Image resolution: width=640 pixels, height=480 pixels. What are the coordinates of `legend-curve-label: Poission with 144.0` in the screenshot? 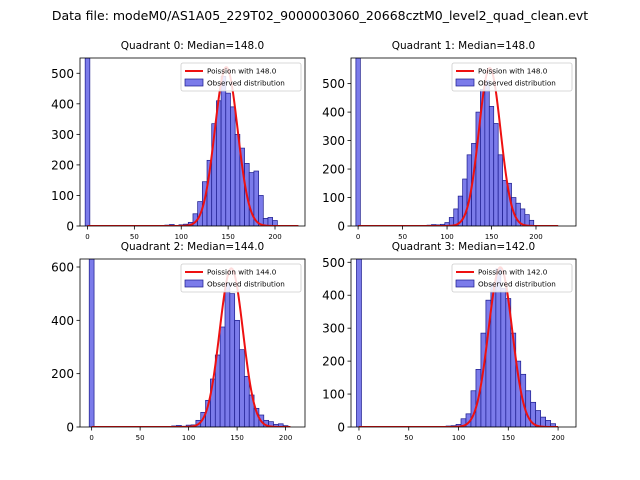 It's located at (242, 272).